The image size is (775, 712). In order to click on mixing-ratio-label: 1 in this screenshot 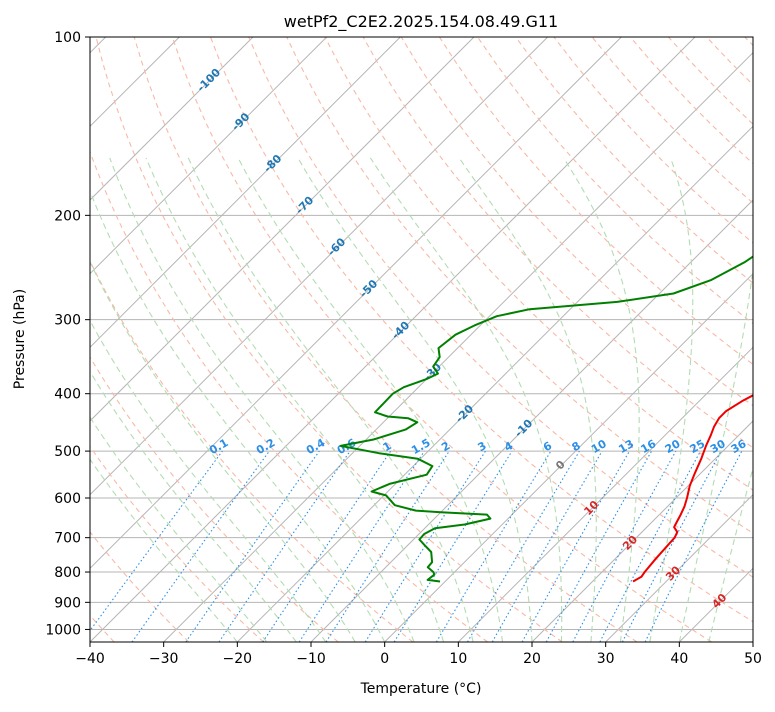, I will do `click(387, 446)`.